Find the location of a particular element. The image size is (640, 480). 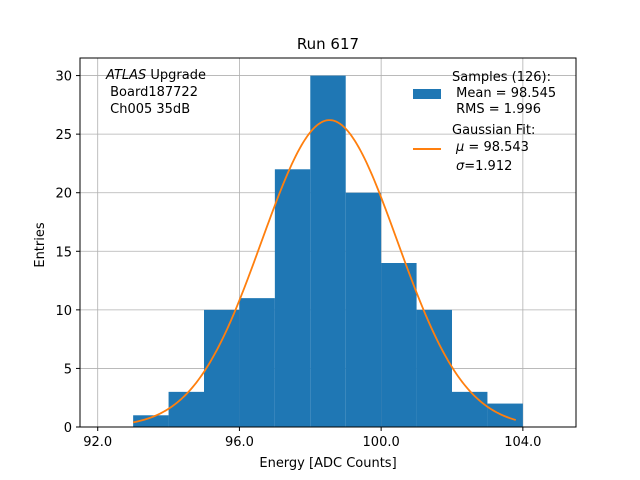

chart-title: Run 617 is located at coordinates (328, 44).